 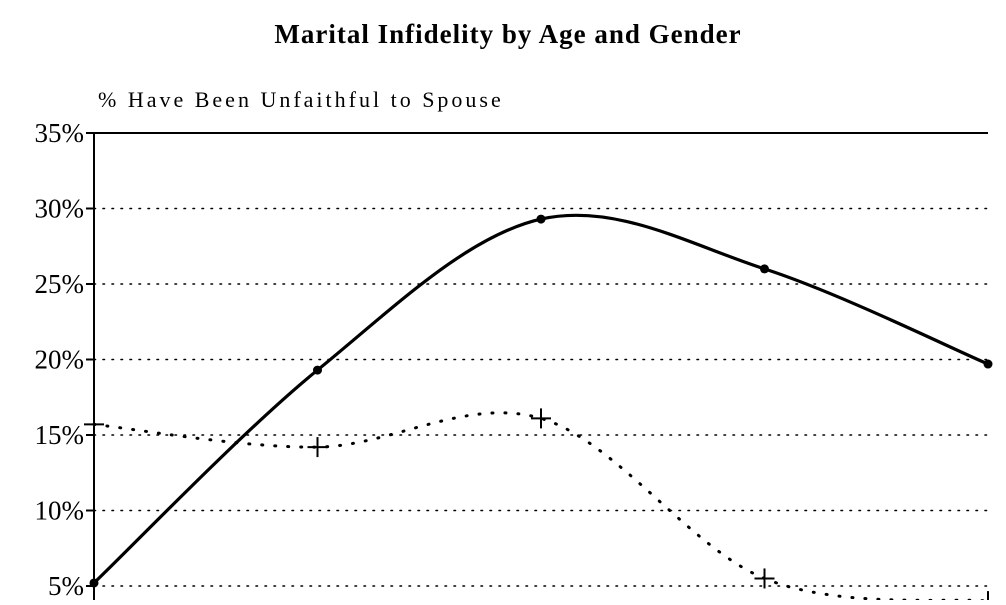 I want to click on y-tick-label-30: 30%, so click(x=60, y=209).